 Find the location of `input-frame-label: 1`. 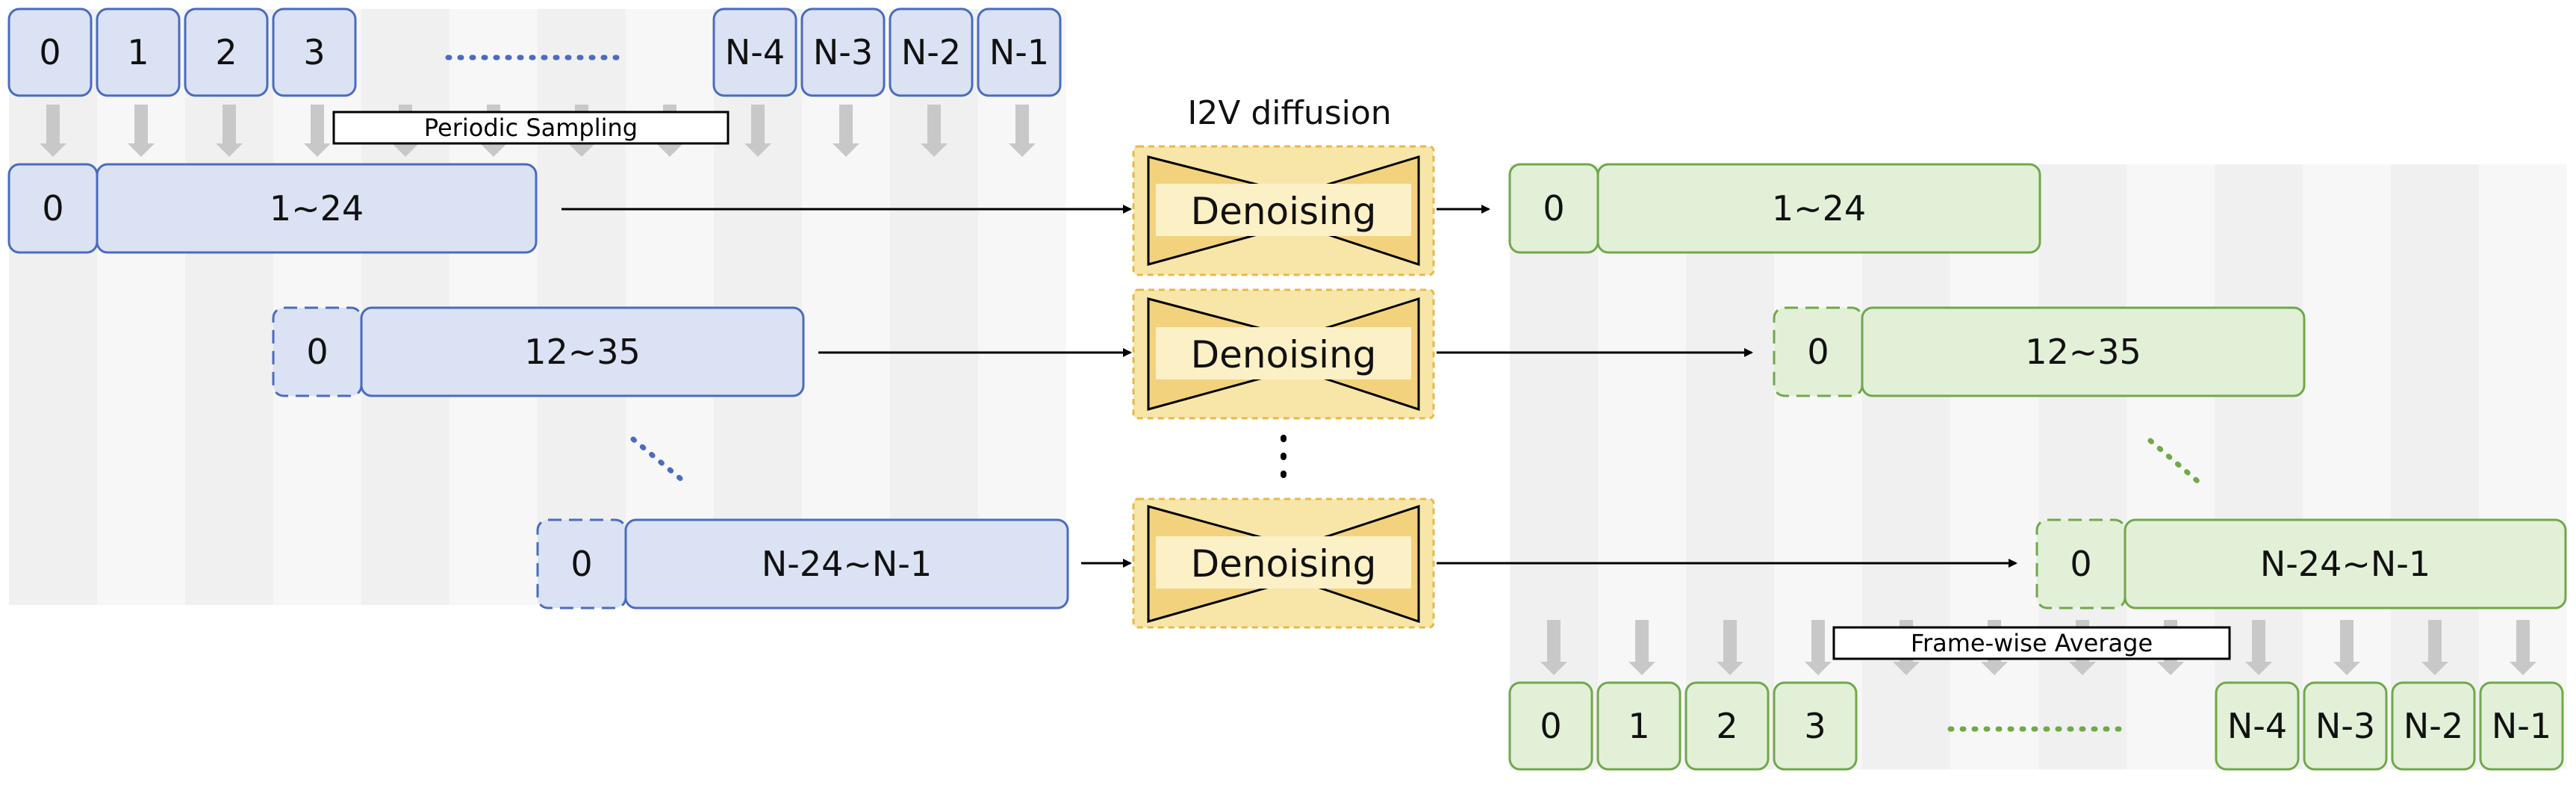

input-frame-label: 1 is located at coordinates (138, 52).